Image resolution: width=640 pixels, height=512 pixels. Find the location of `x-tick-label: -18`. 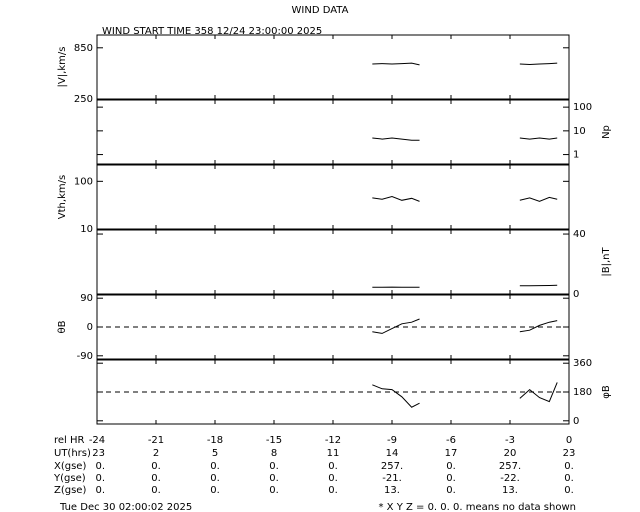

x-tick-label: -18 is located at coordinates (215, 440).